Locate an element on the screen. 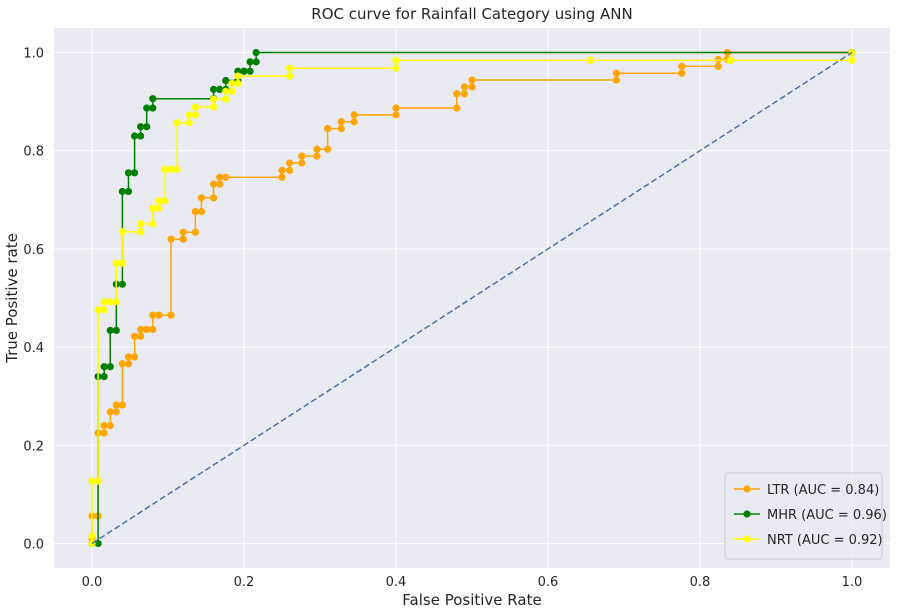 The height and width of the screenshot is (614, 897). y-tick-label: 0.8 is located at coordinates (33, 152).